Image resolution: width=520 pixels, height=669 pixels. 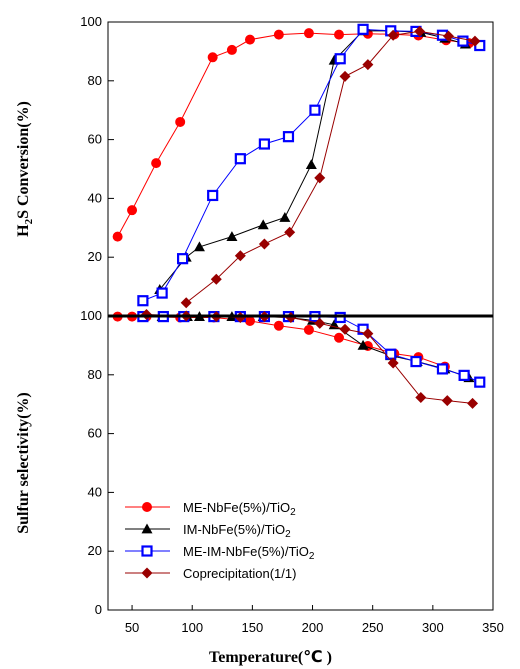 What do you see at coordinates (239, 509) in the screenshot?
I see `legend-label-0: ME-NbFe(5%)/TiO2` at bounding box center [239, 509].